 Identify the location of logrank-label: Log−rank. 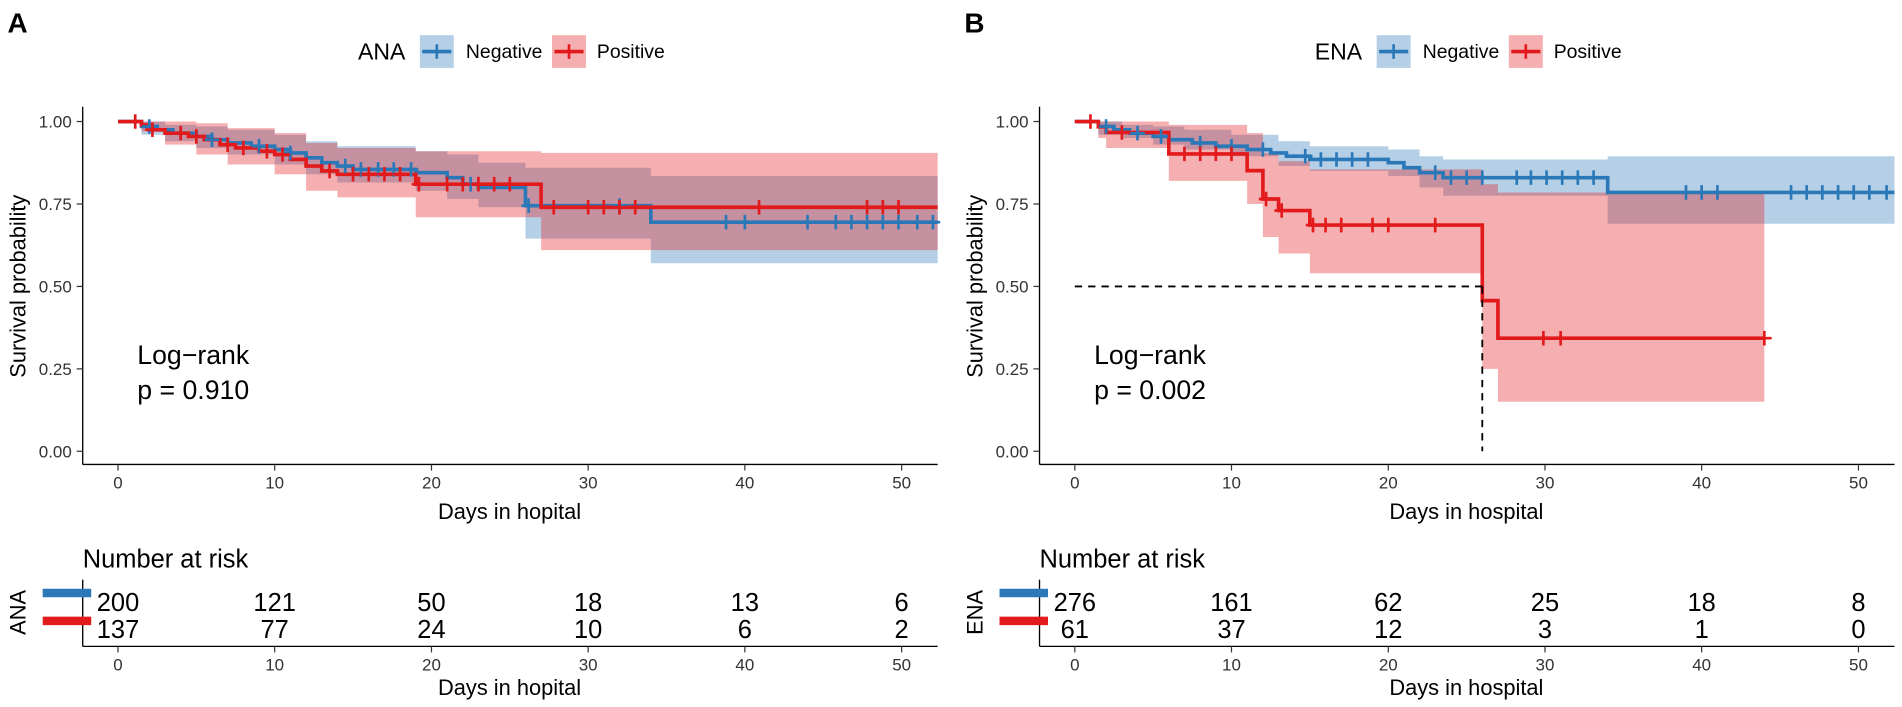
(1150, 355).